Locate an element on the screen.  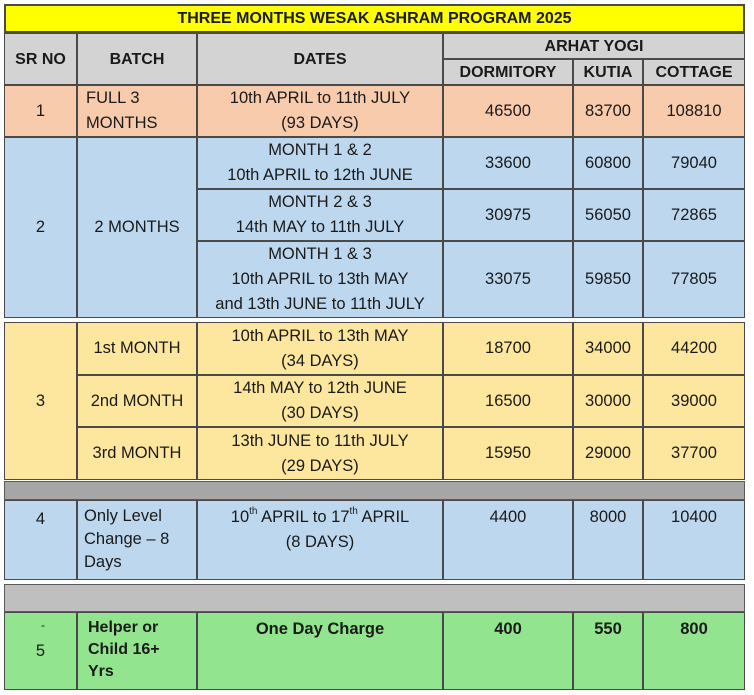
row5-sr-number: 5 is located at coordinates (40, 650).